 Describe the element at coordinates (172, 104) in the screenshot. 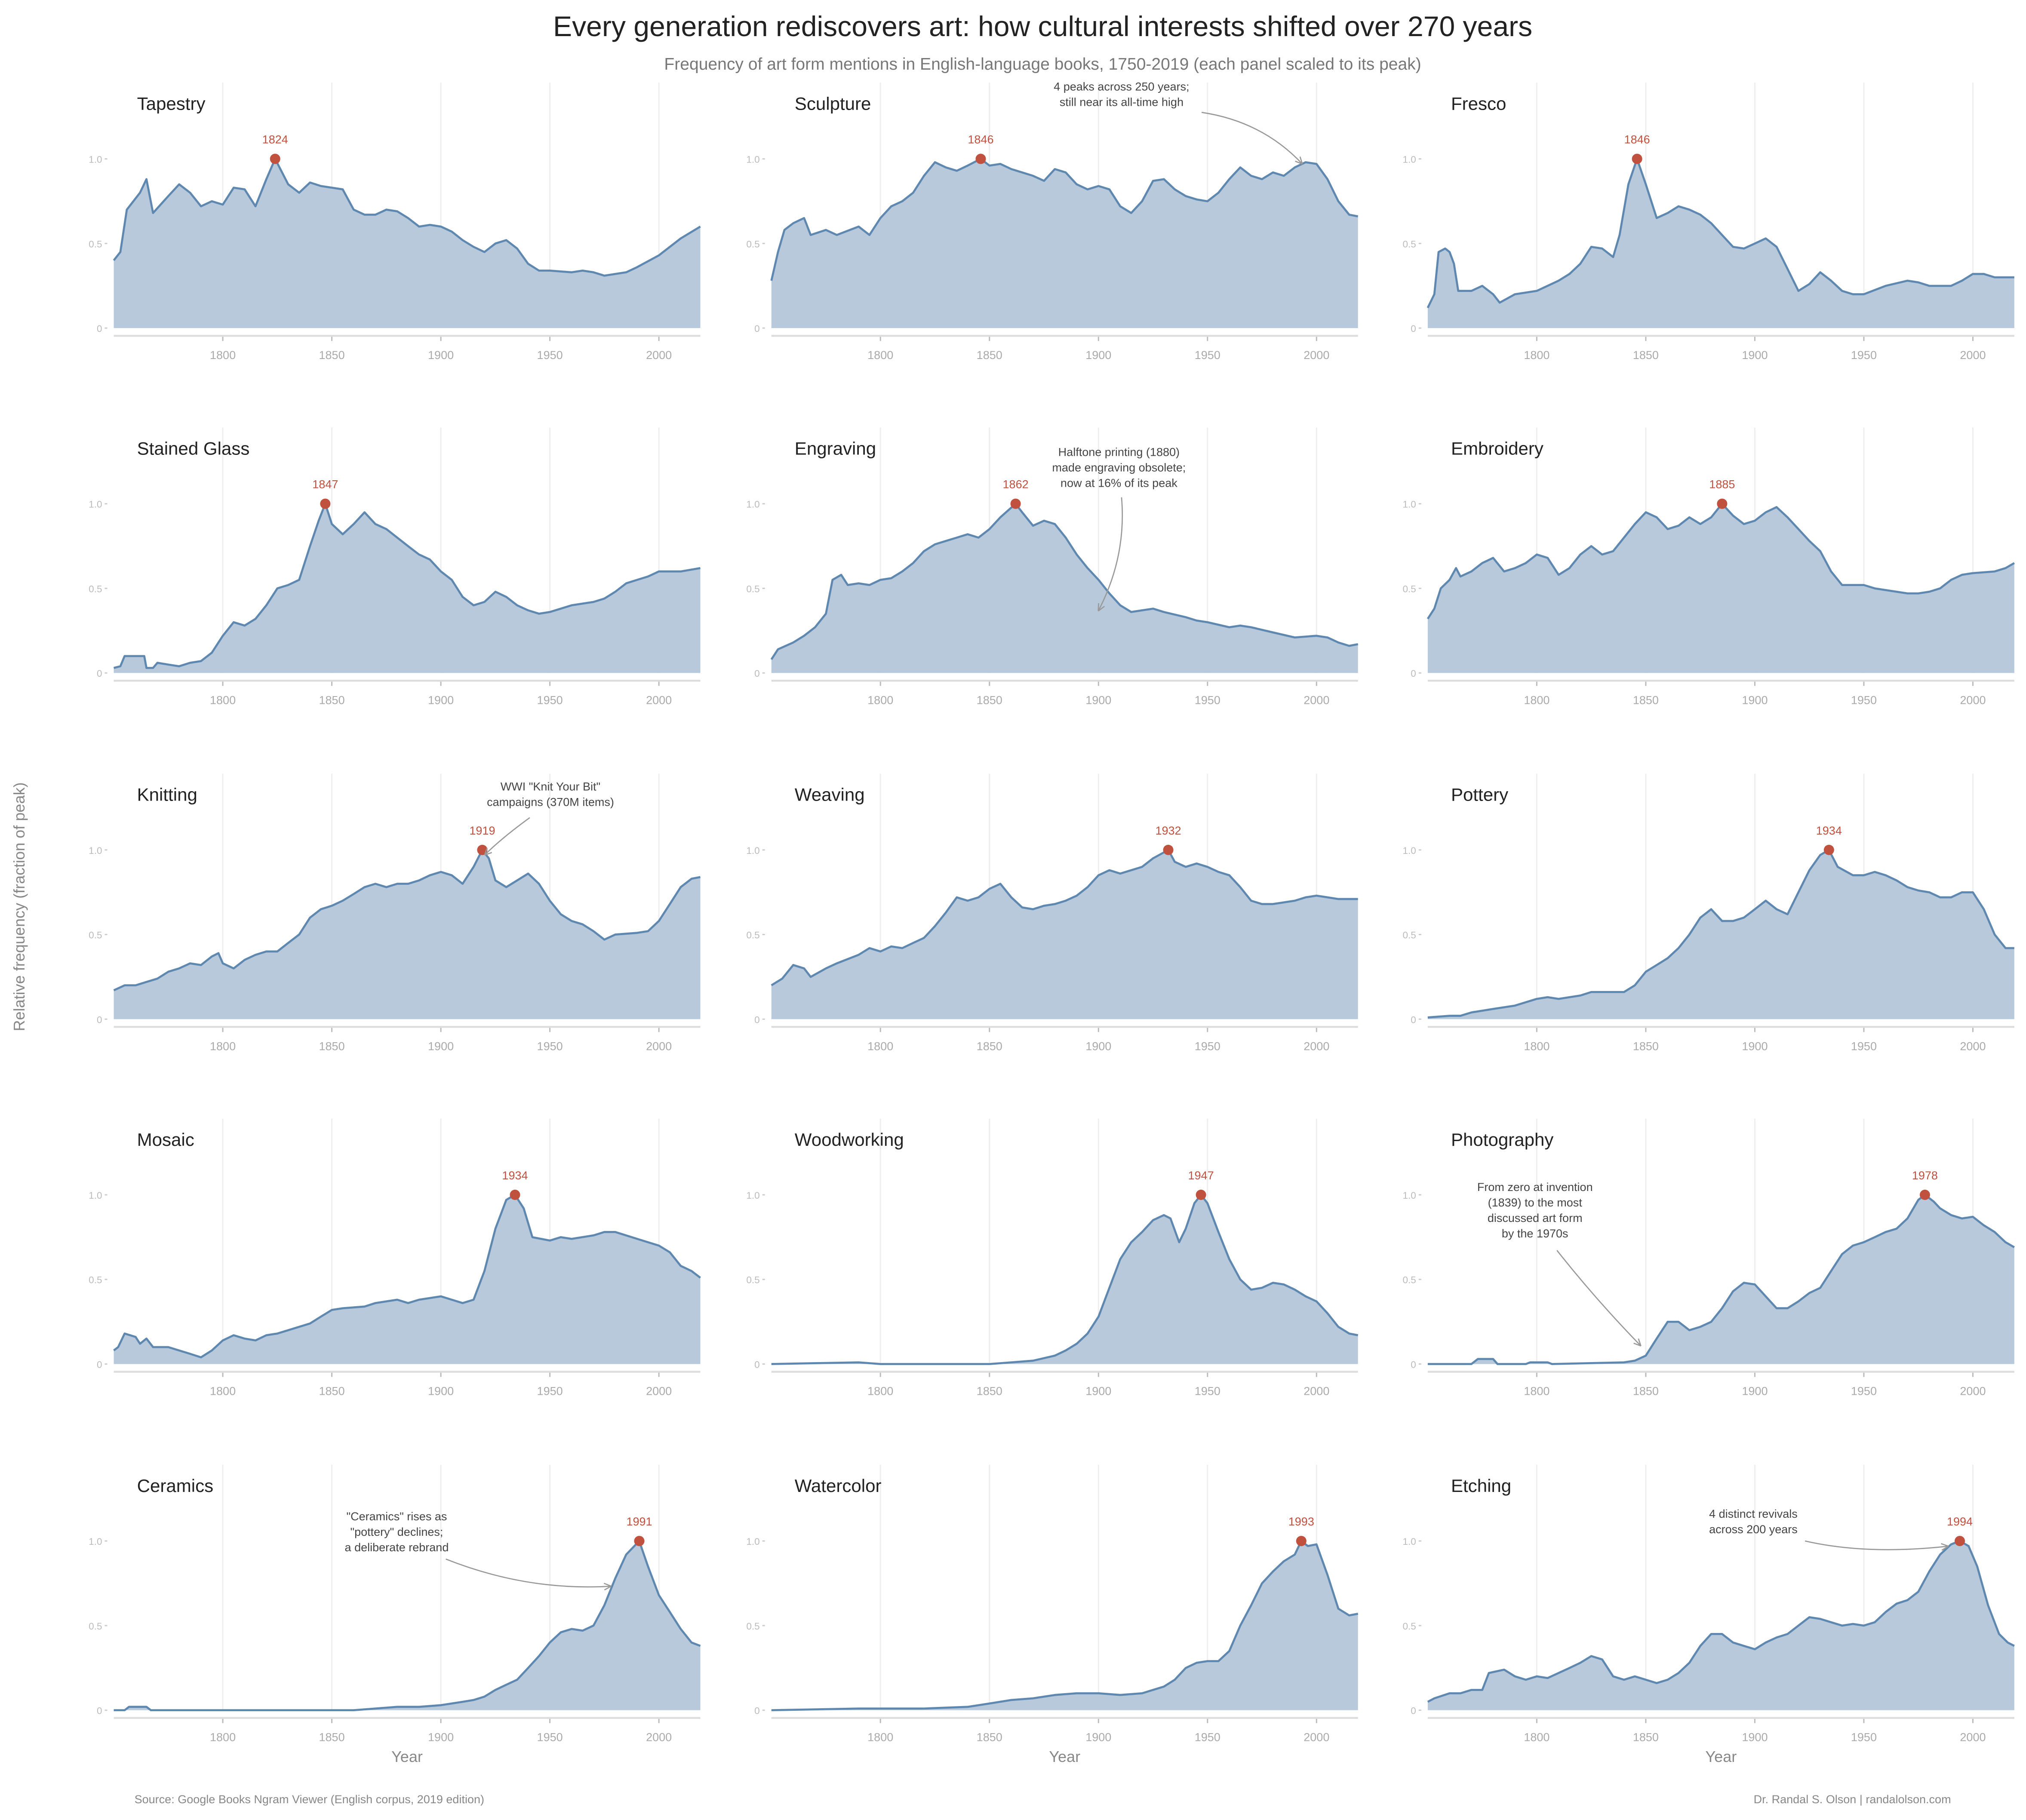

I see `panel-title: Tapestry` at that location.